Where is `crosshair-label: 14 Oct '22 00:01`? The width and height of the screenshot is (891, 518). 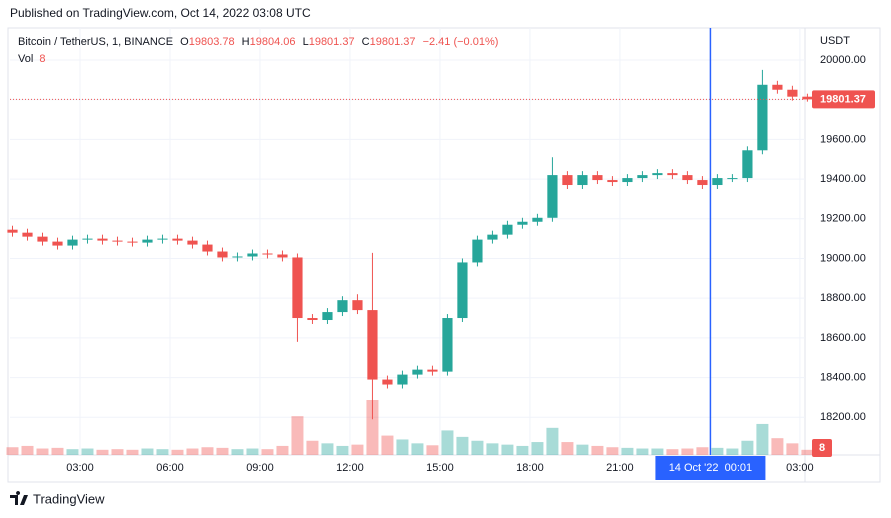 crosshair-label: 14 Oct '22 00:01 is located at coordinates (710, 468).